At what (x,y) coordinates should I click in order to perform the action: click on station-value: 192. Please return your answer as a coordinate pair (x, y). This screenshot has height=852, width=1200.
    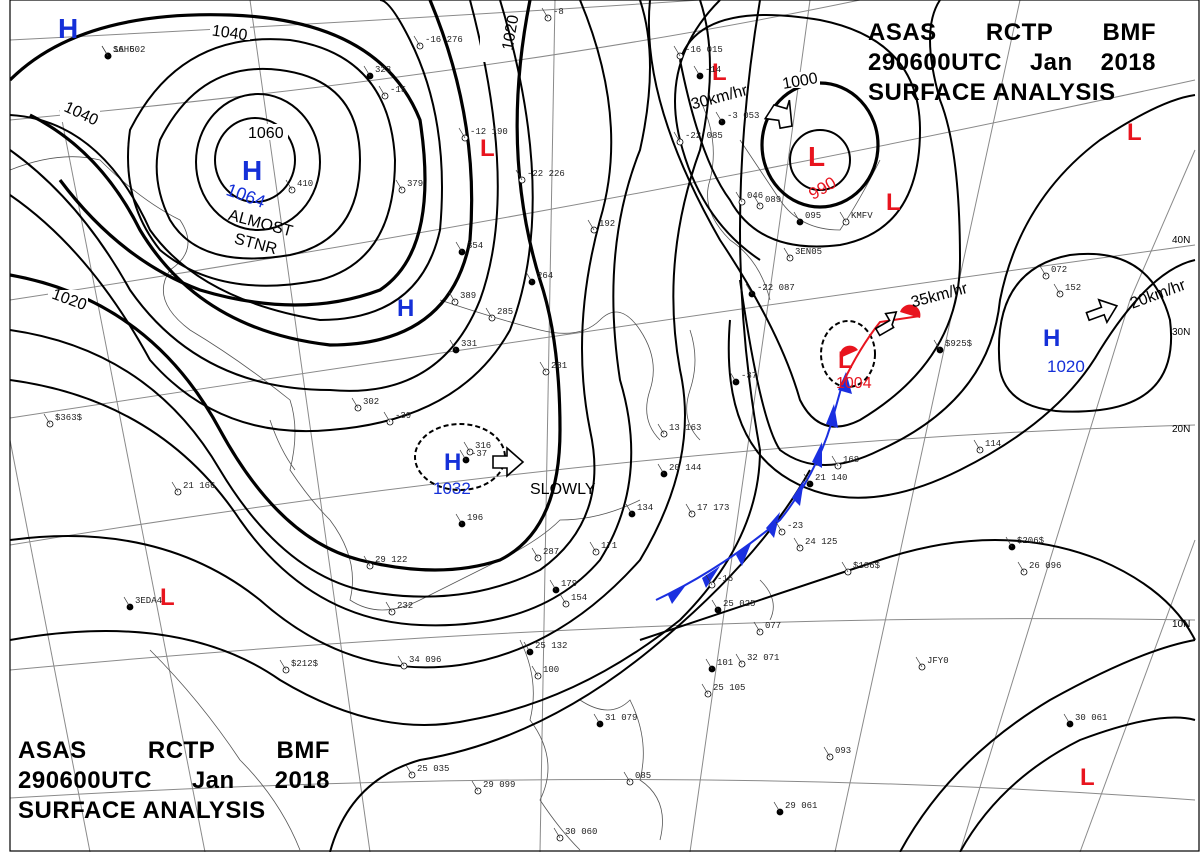
    Looking at the image, I should click on (607, 224).